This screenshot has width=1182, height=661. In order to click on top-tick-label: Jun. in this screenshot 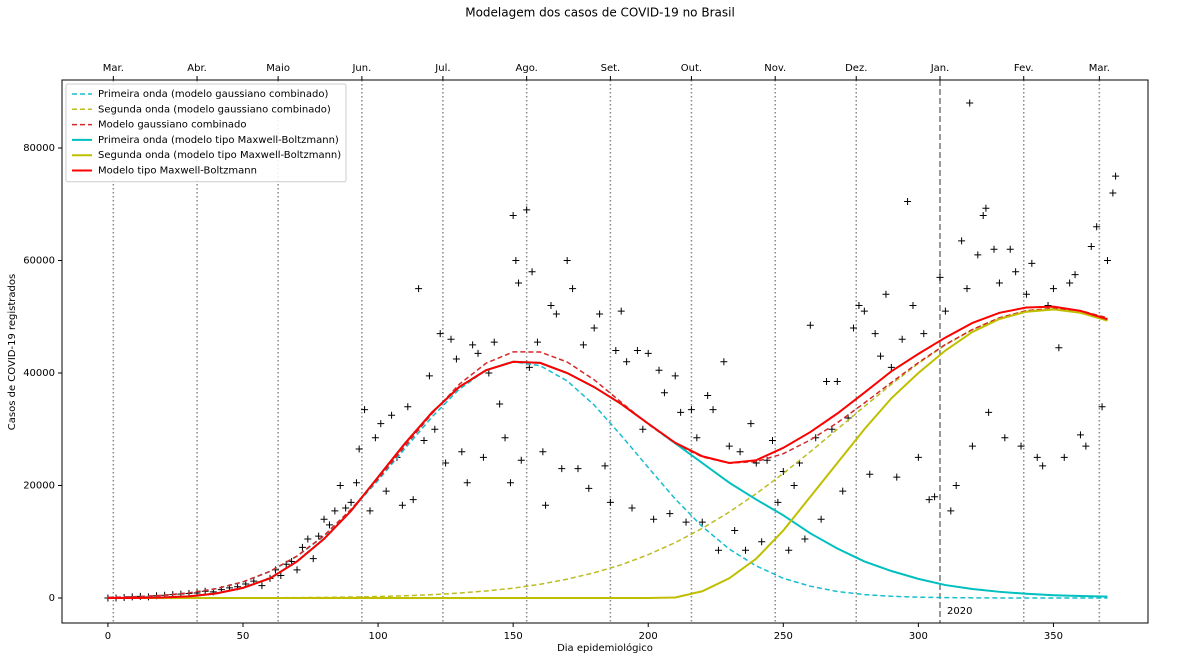, I will do `click(361, 68)`.